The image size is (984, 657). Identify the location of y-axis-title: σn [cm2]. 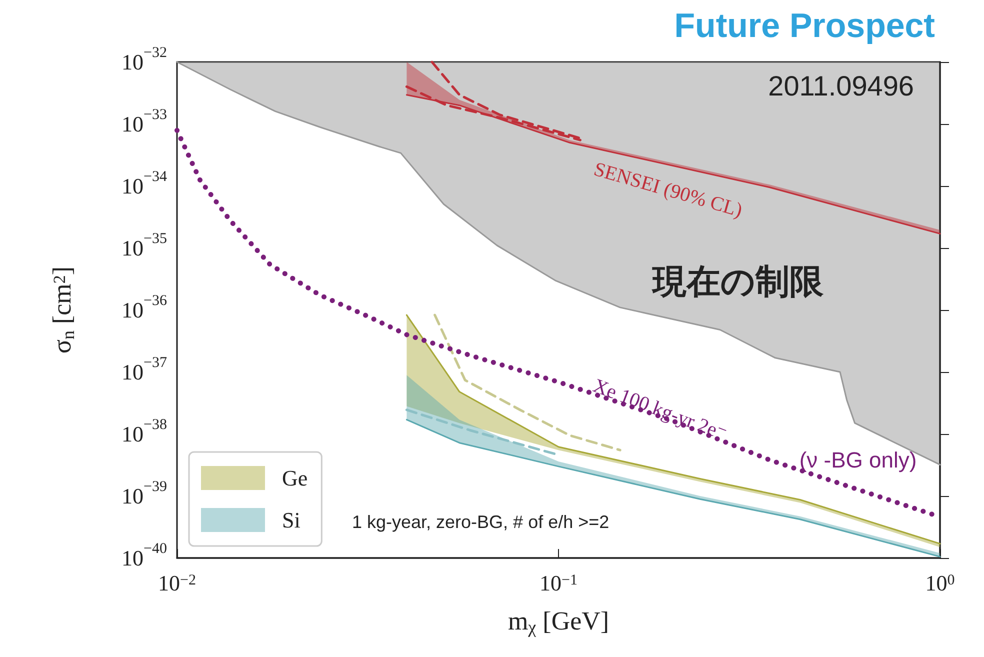
(63, 310).